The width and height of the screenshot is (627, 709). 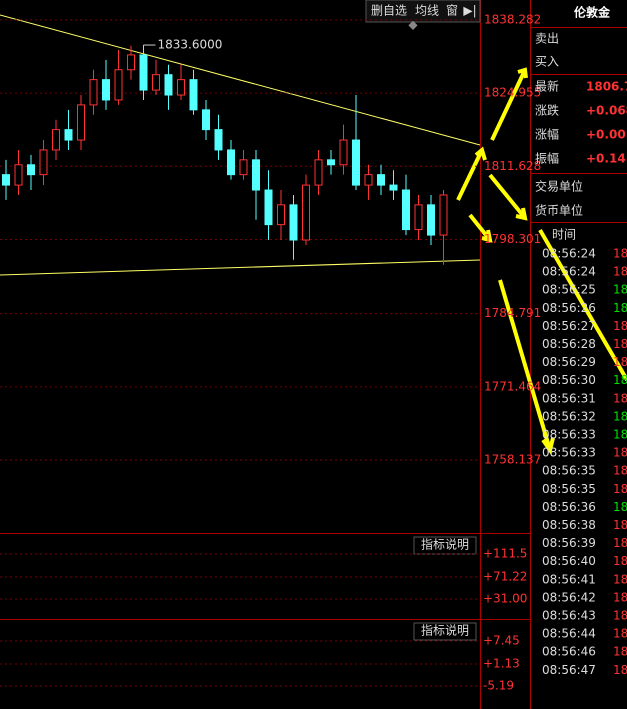 What do you see at coordinates (512, 386) in the screenshot?
I see `y-tick-label: 1771.464` at bounding box center [512, 386].